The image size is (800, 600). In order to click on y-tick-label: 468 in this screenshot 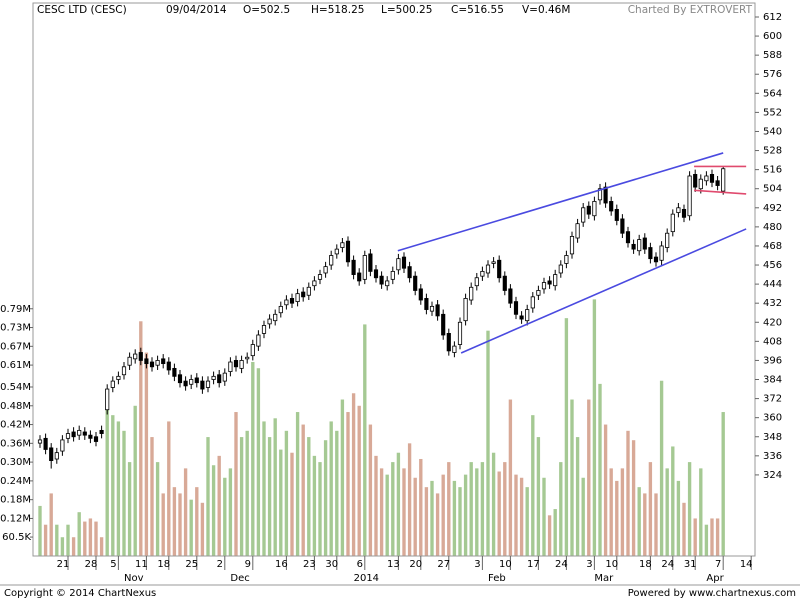, I will do `click(772, 246)`.